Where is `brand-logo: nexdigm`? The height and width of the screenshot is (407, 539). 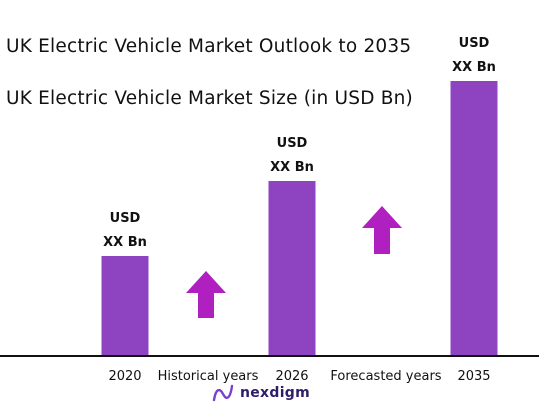 brand-logo: nexdigm is located at coordinates (261, 393).